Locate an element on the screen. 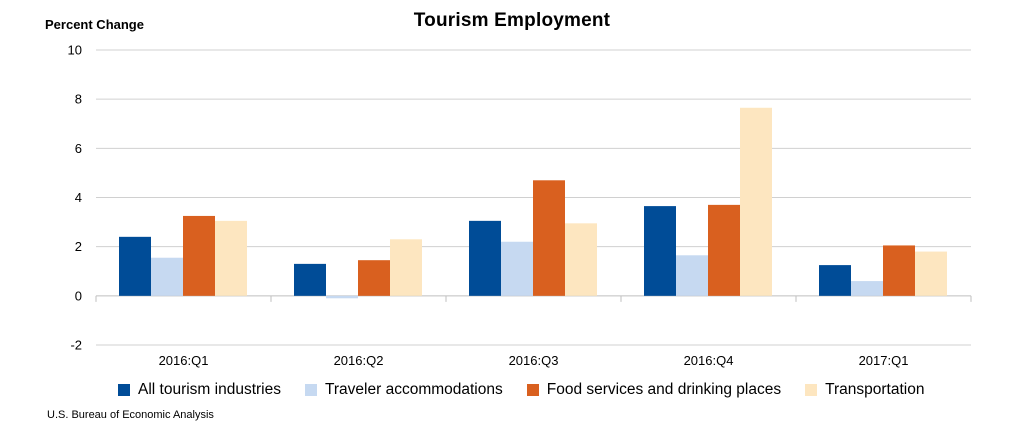 The image size is (1024, 443). legend-item: Transportation is located at coordinates (864, 390).